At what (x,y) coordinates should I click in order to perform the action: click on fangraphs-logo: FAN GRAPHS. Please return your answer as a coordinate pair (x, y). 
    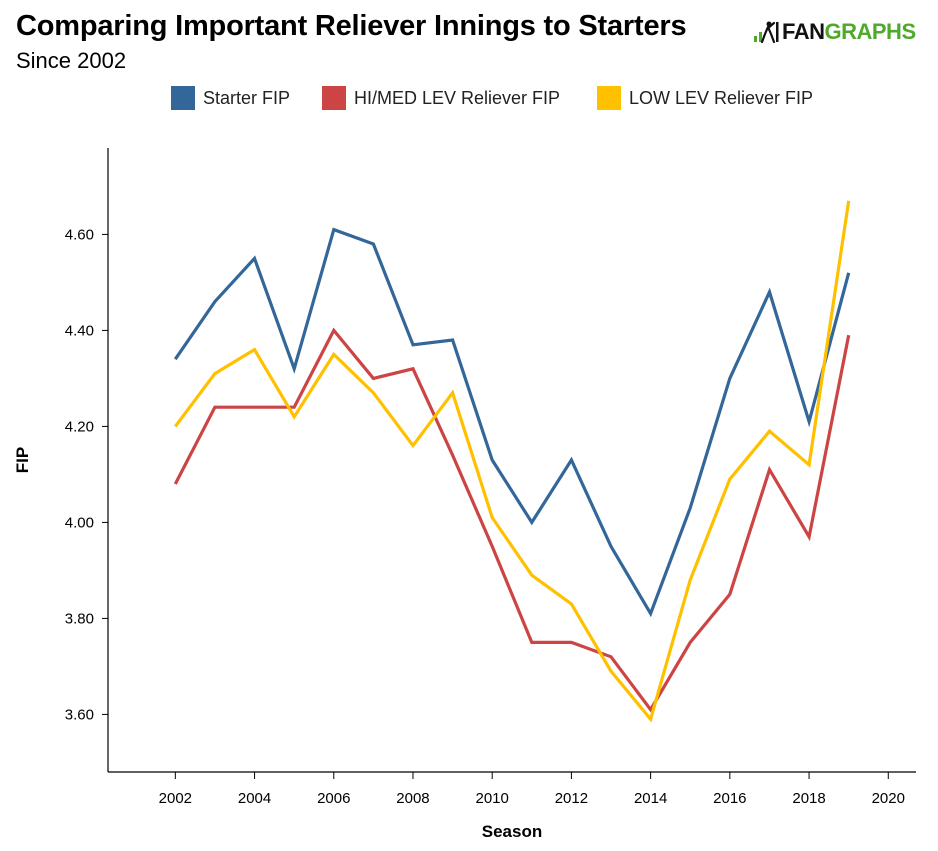
    Looking at the image, I should click on (834, 32).